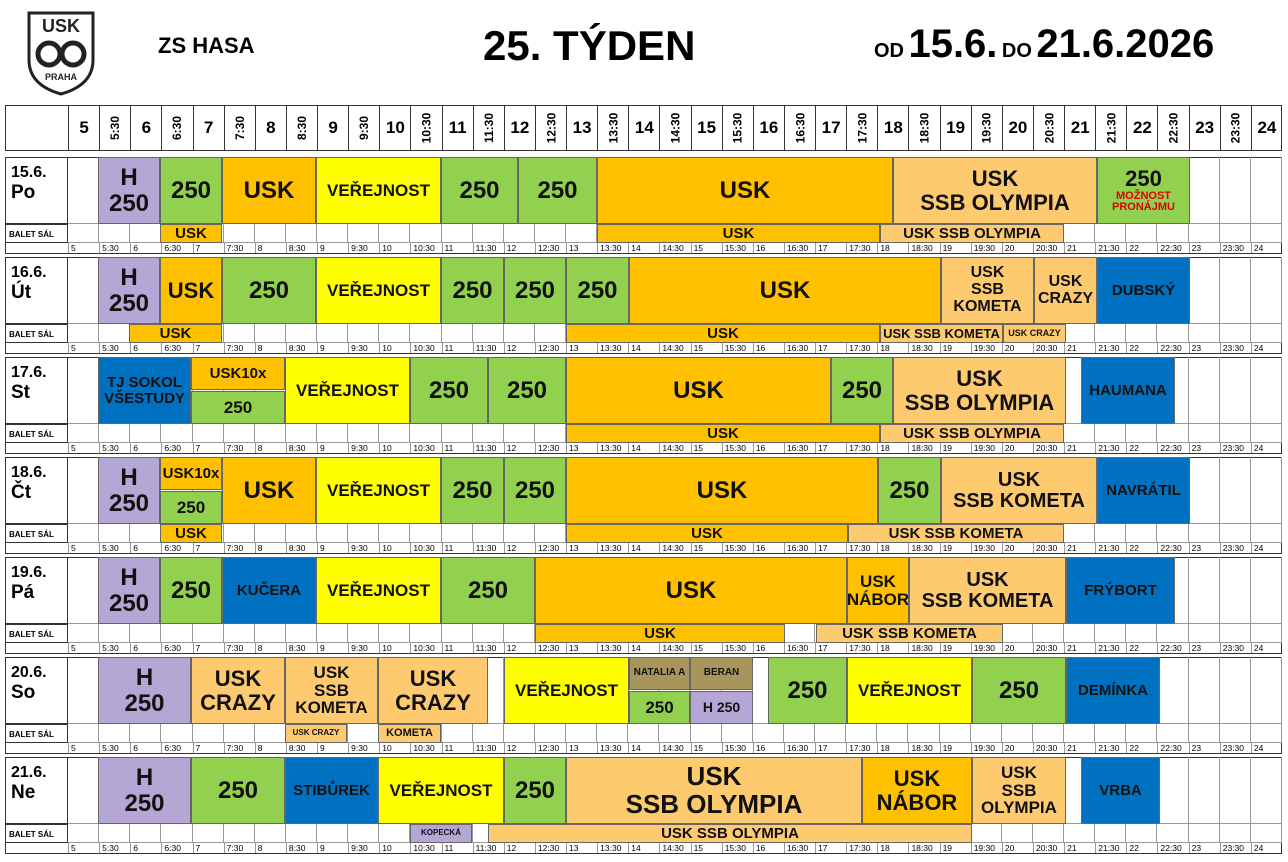 The width and height of the screenshot is (1288, 862). I want to click on time-label: 13:30, so click(612, 648).